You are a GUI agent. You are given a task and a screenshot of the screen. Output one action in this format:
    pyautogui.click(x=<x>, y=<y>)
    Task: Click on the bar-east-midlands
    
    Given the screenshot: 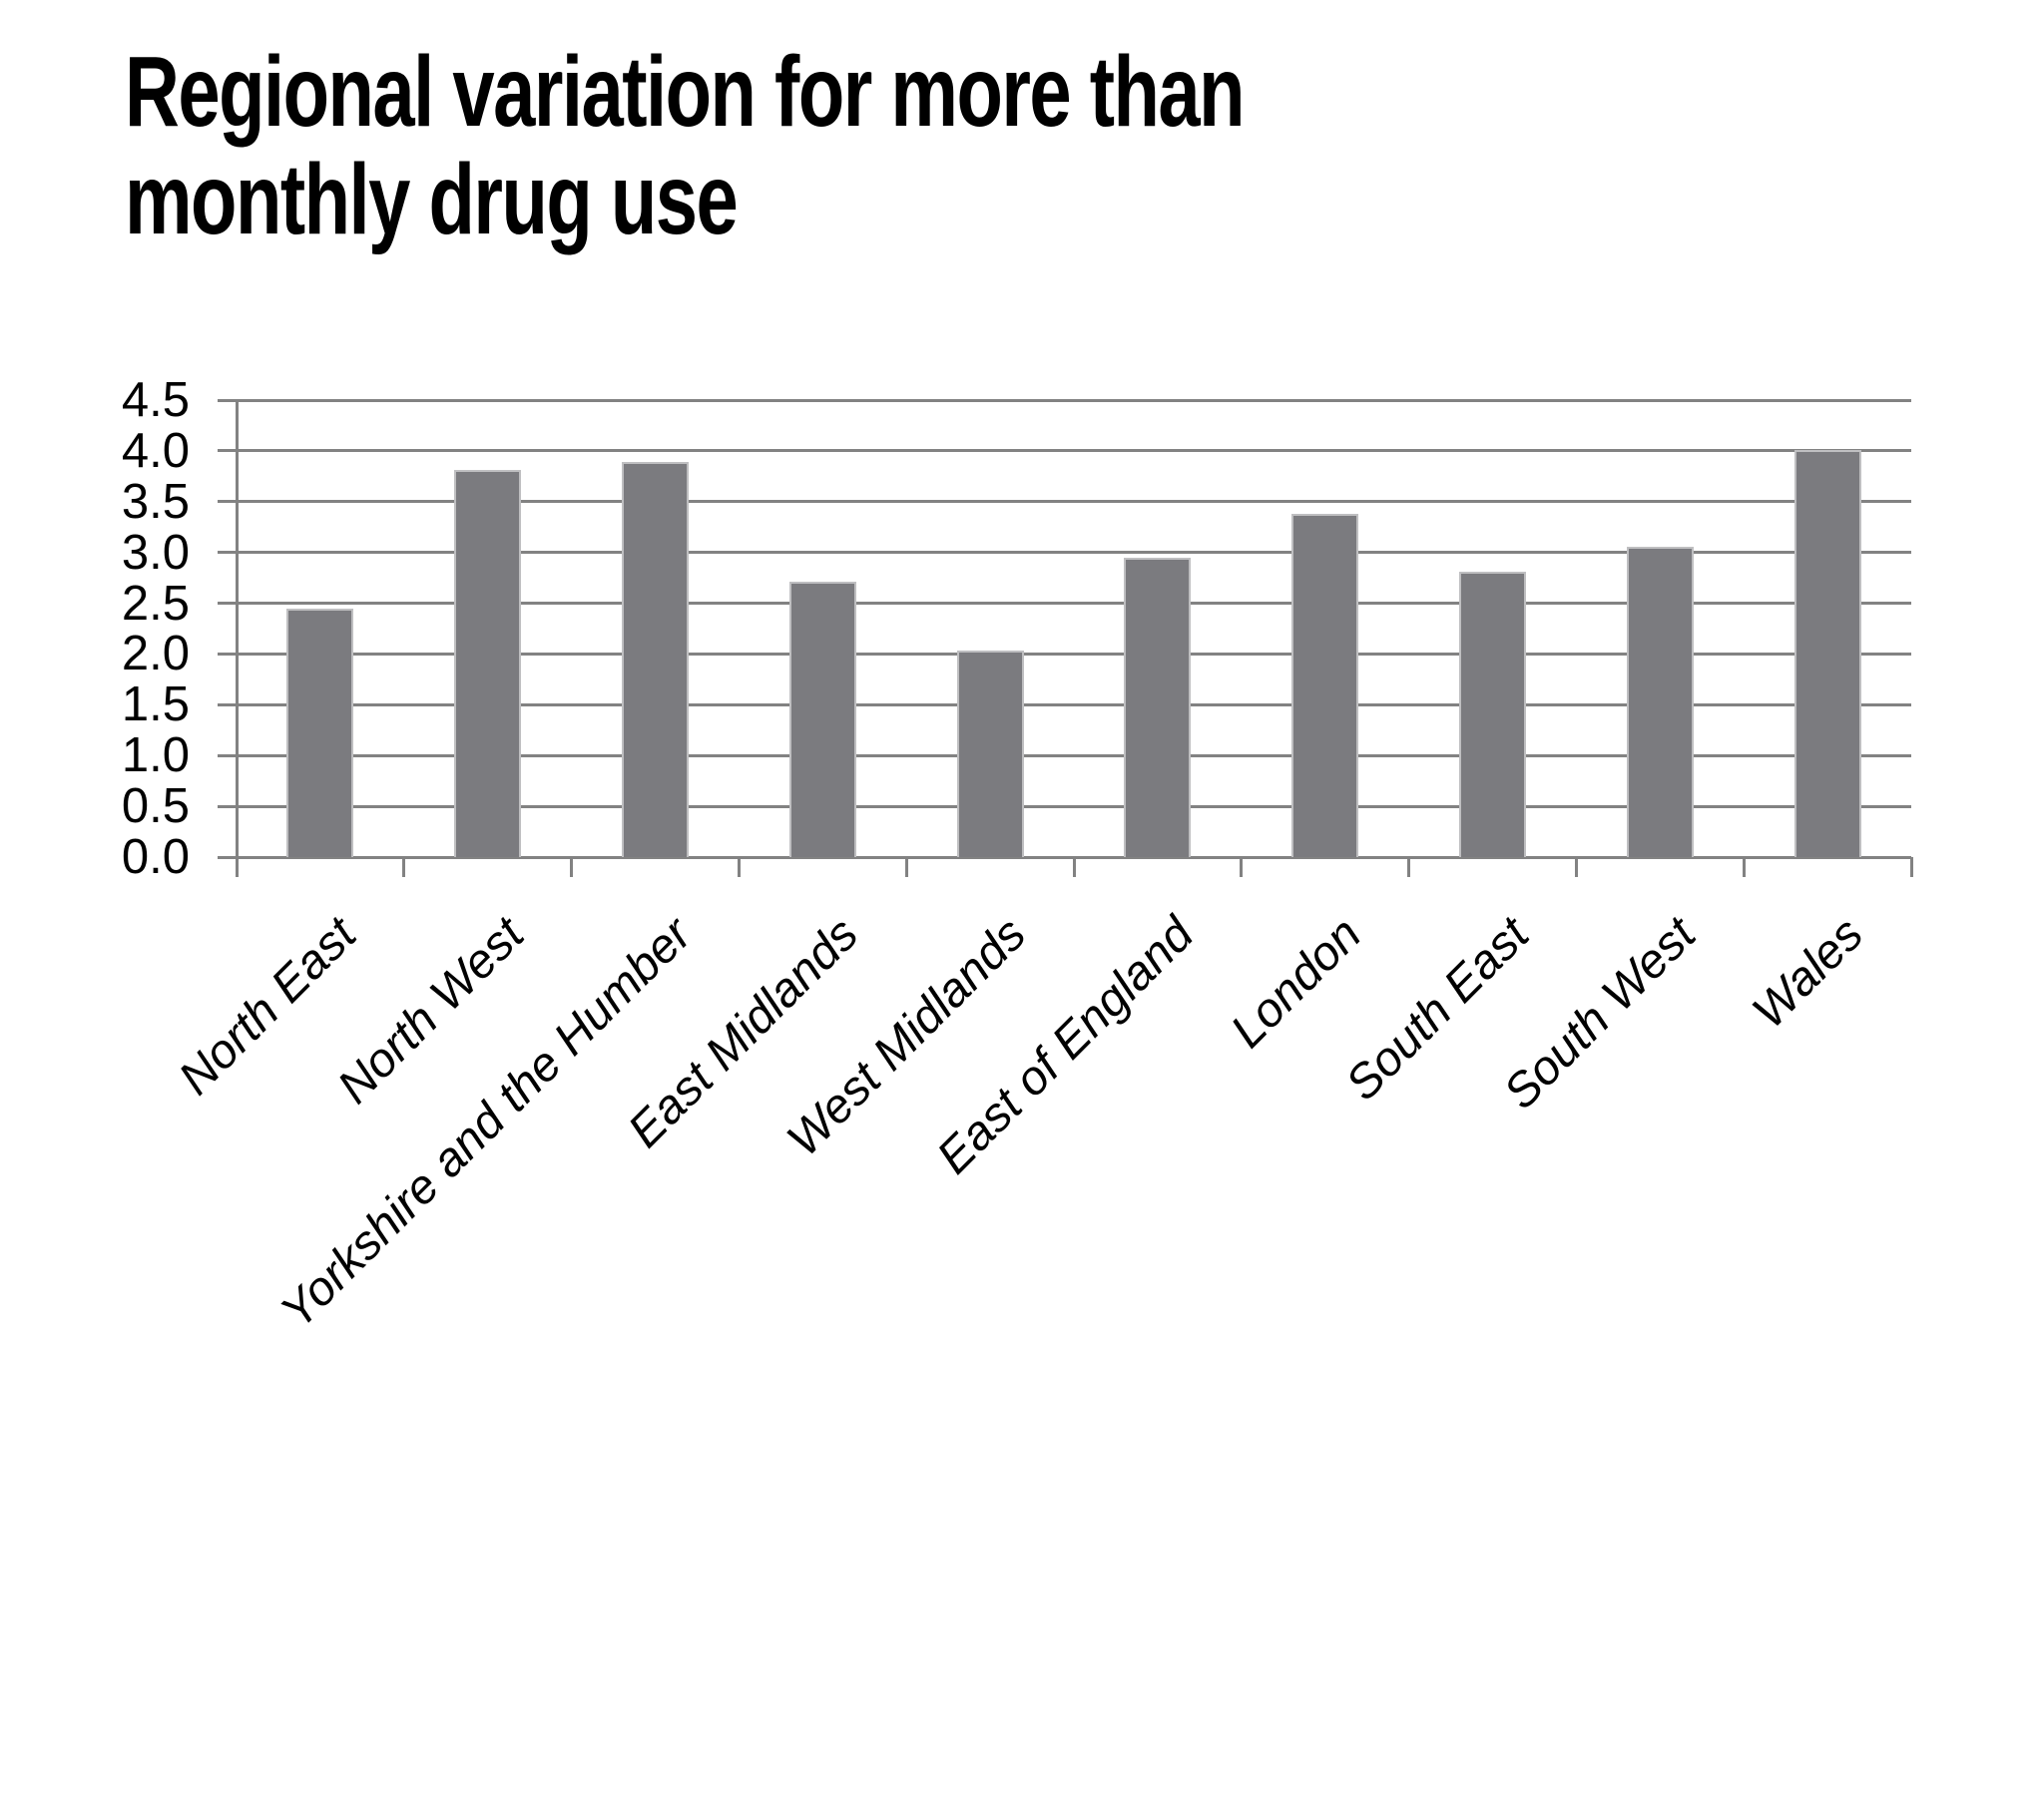 What is the action you would take?
    pyautogui.click(x=822, y=719)
    